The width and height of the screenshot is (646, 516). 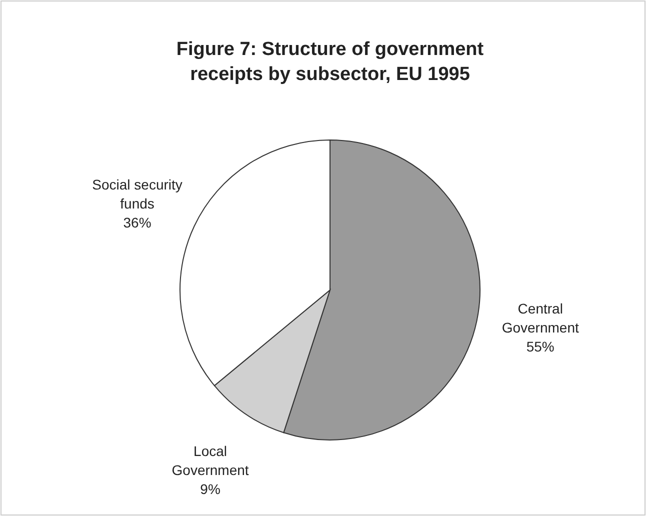 I want to click on slice-label: Local Government, so click(x=210, y=460).